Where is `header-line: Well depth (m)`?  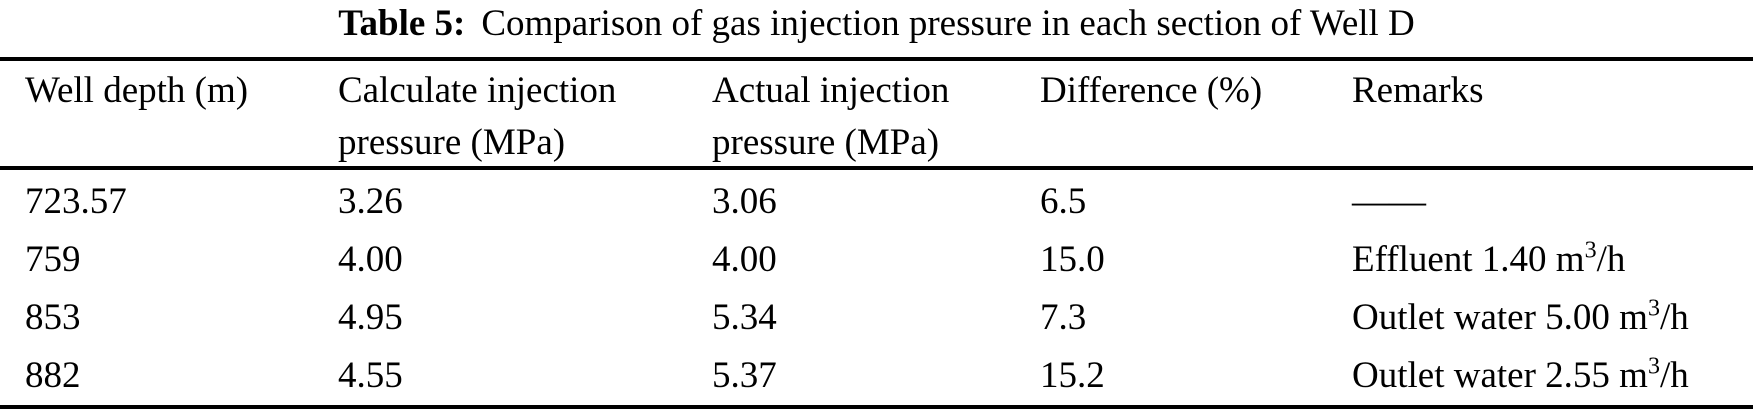
header-line: Well depth (m) is located at coordinates (137, 90).